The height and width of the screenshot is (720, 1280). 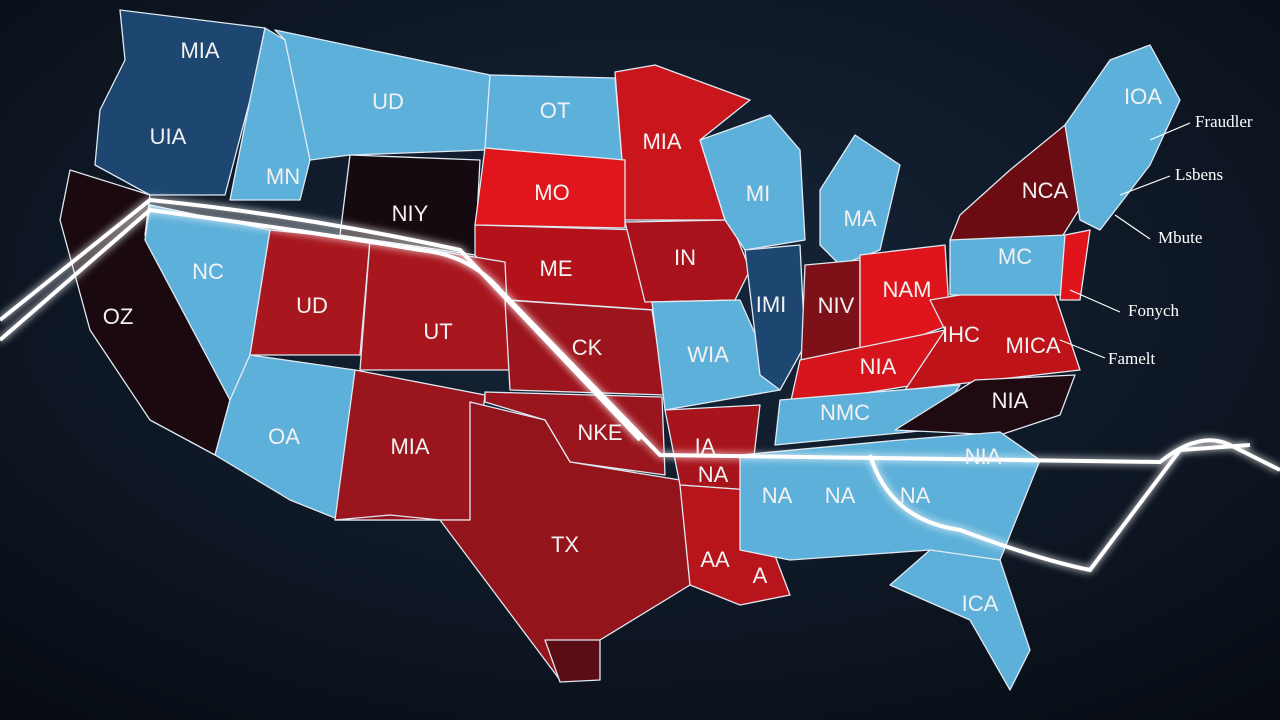 What do you see at coordinates (1224, 121) in the screenshot?
I see `callout-label: Fraudler` at bounding box center [1224, 121].